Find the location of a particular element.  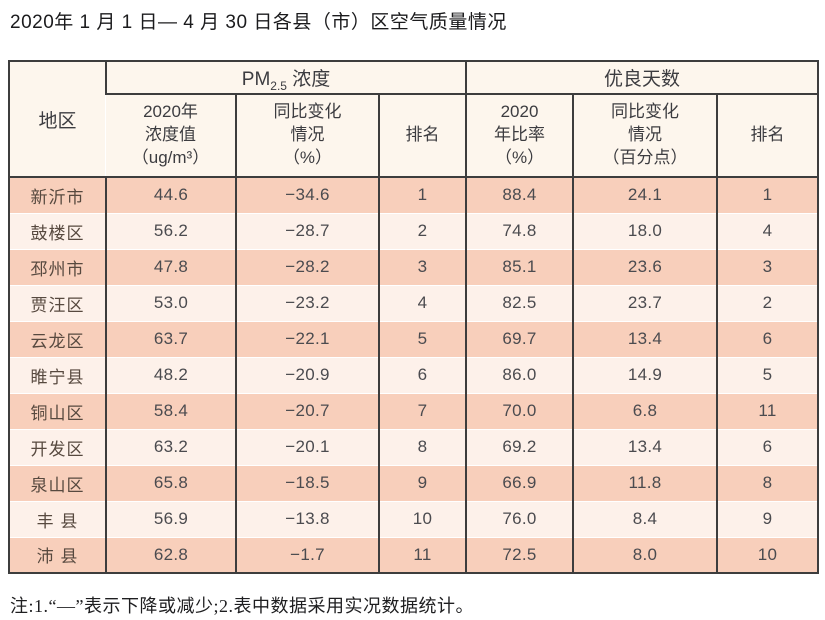

cell-pm-value: 65.8 is located at coordinates (170, 483).